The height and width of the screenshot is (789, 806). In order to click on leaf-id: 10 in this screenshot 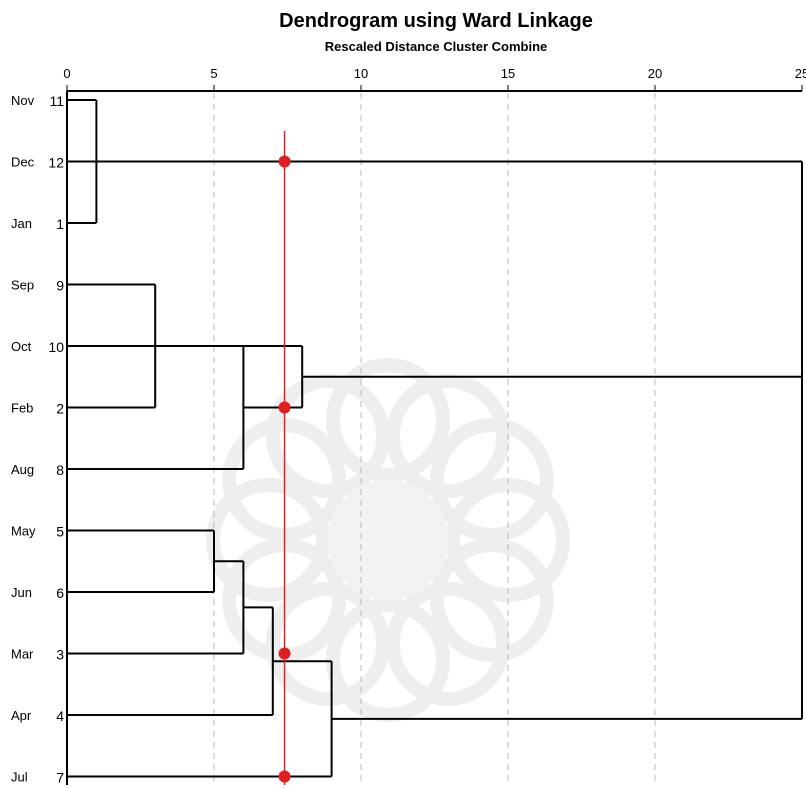, I will do `click(56, 347)`.